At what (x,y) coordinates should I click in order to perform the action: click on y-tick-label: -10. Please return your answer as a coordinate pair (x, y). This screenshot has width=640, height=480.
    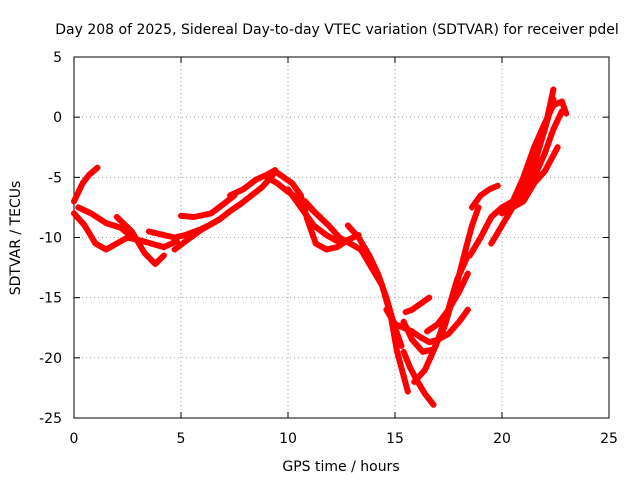
    Looking at the image, I should click on (50, 239).